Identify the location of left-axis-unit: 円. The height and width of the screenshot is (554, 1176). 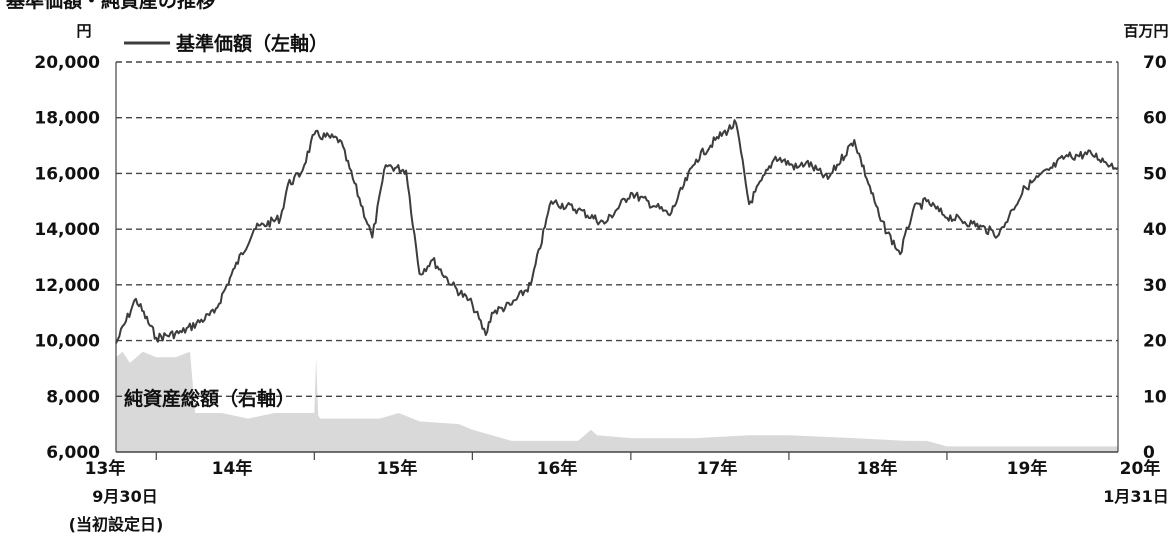
(83, 31).